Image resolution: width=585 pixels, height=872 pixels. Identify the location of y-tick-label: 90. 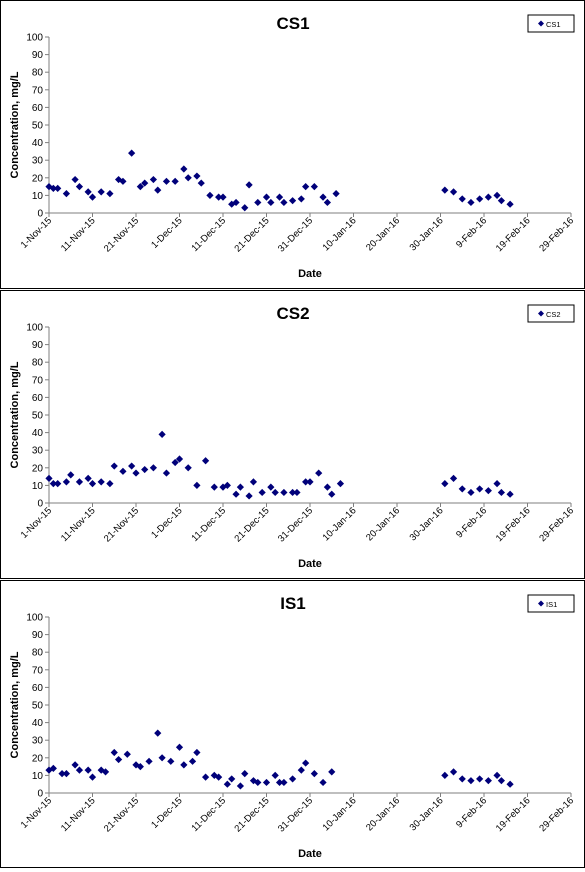
(38, 345).